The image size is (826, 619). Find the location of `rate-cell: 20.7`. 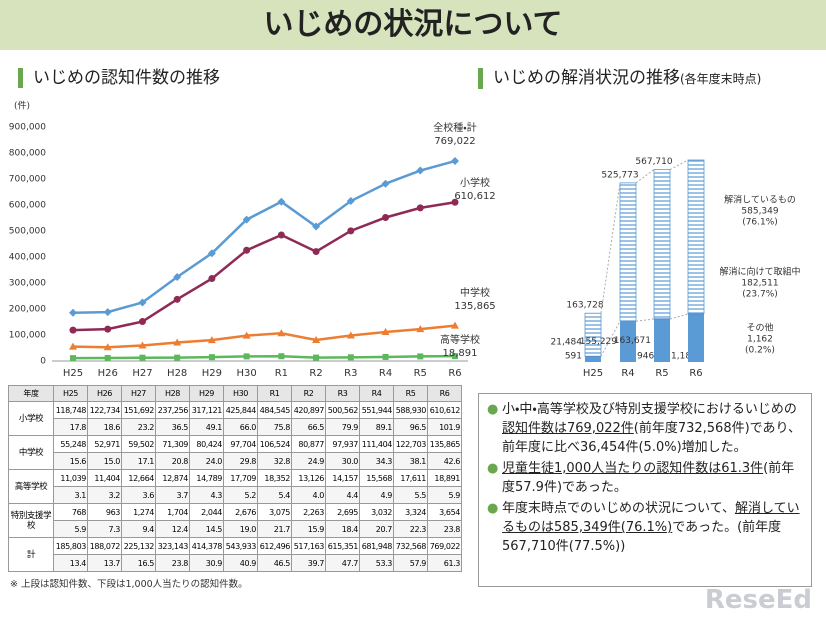

rate-cell: 20.7 is located at coordinates (376, 529).